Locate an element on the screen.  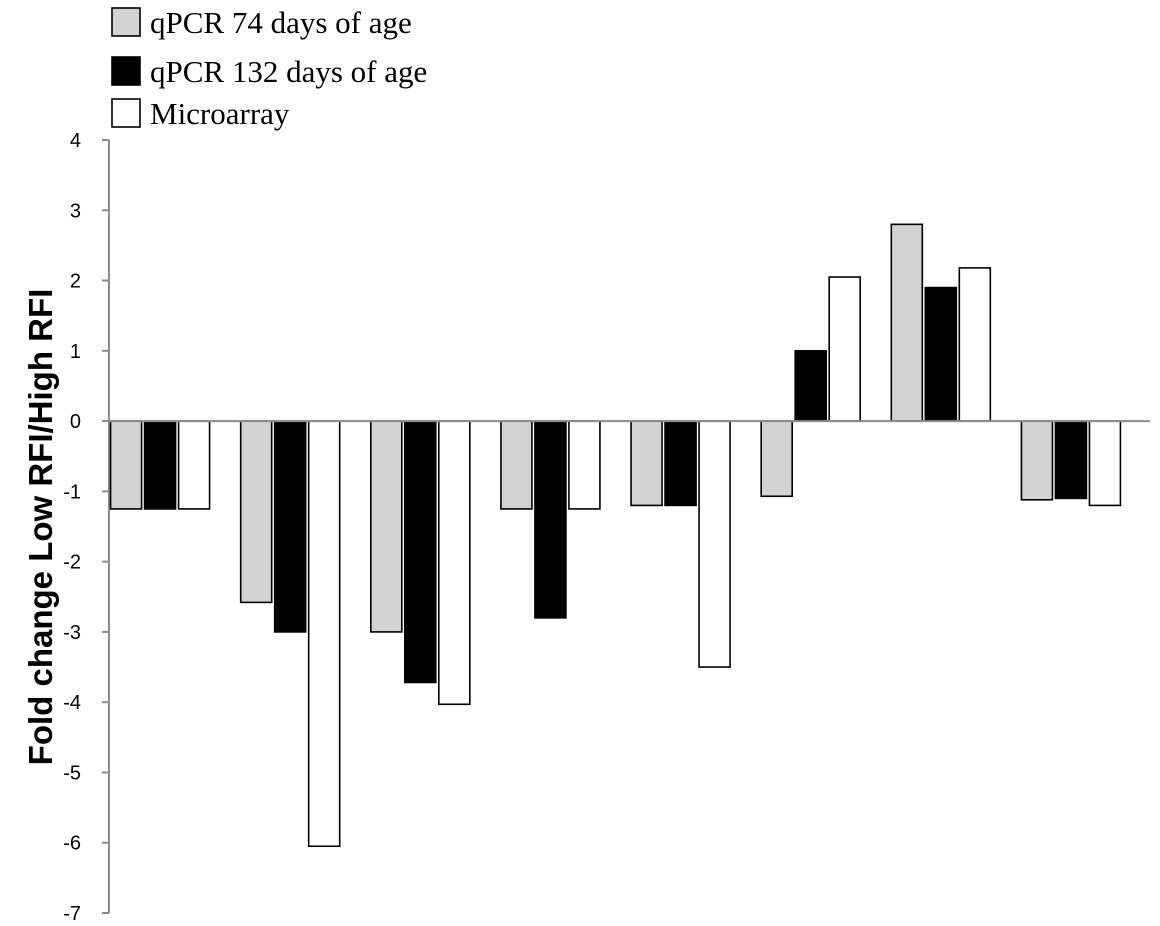
y-tick-label: -6 is located at coordinates (72, 844).